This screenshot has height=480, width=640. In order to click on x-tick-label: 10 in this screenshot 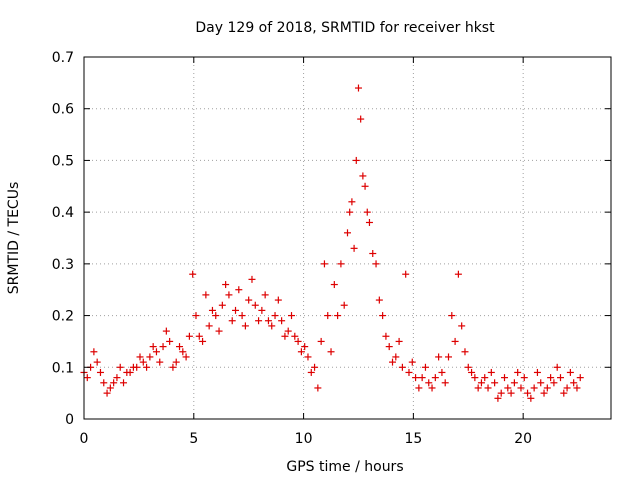, I will do `click(304, 439)`.